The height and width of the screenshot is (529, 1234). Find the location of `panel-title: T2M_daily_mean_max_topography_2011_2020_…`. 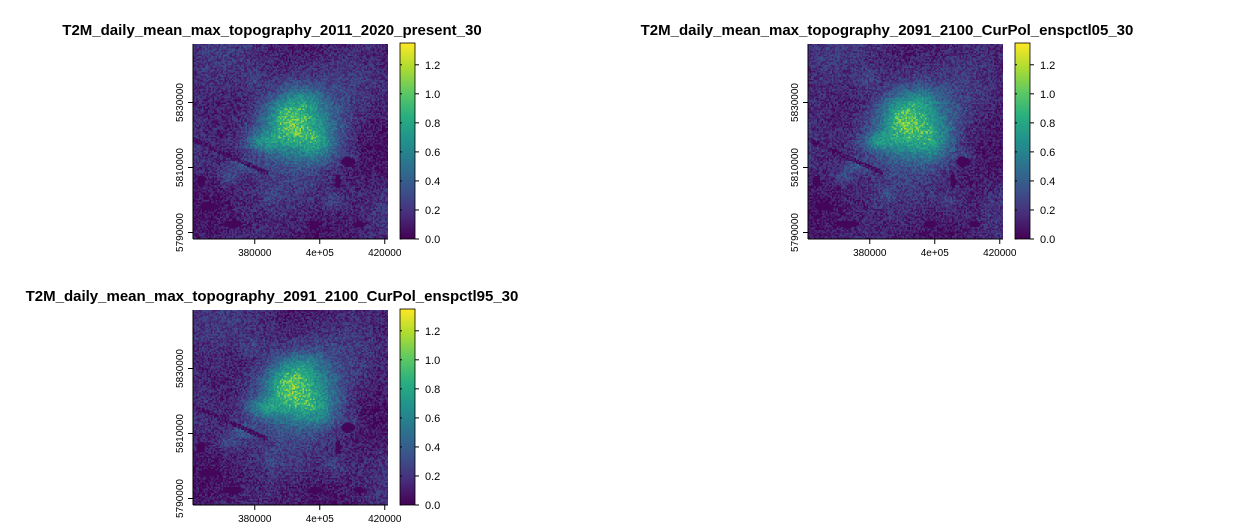

panel-title: T2M_daily_mean_max_topography_2011_2020_… is located at coordinates (271, 30).